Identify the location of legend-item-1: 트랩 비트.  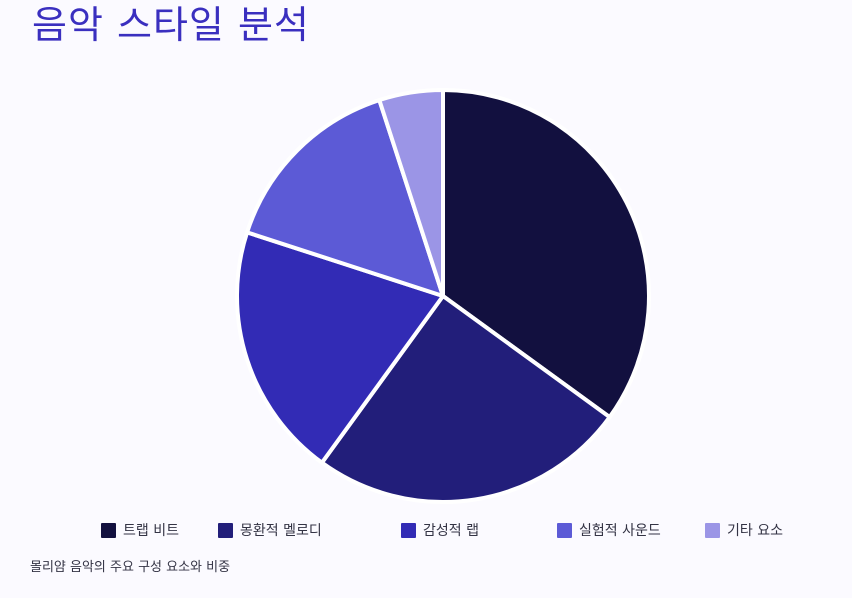
(140, 530).